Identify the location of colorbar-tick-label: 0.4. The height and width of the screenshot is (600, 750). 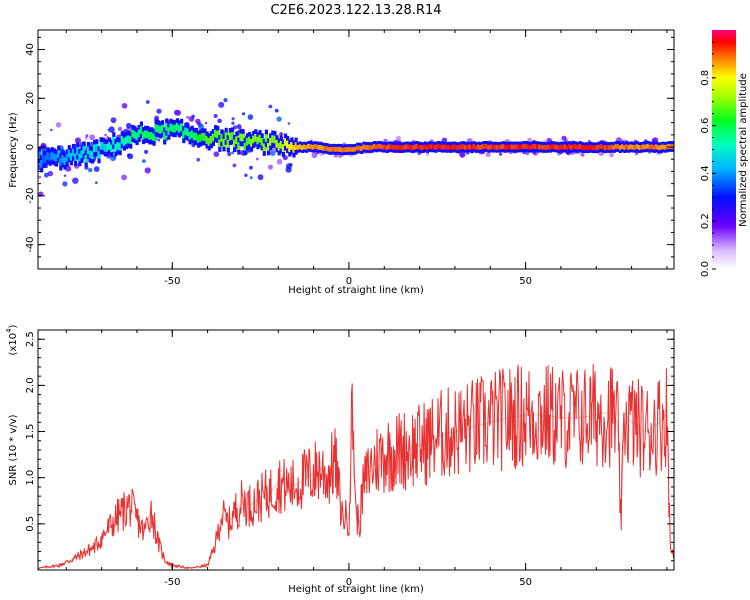
(705, 173).